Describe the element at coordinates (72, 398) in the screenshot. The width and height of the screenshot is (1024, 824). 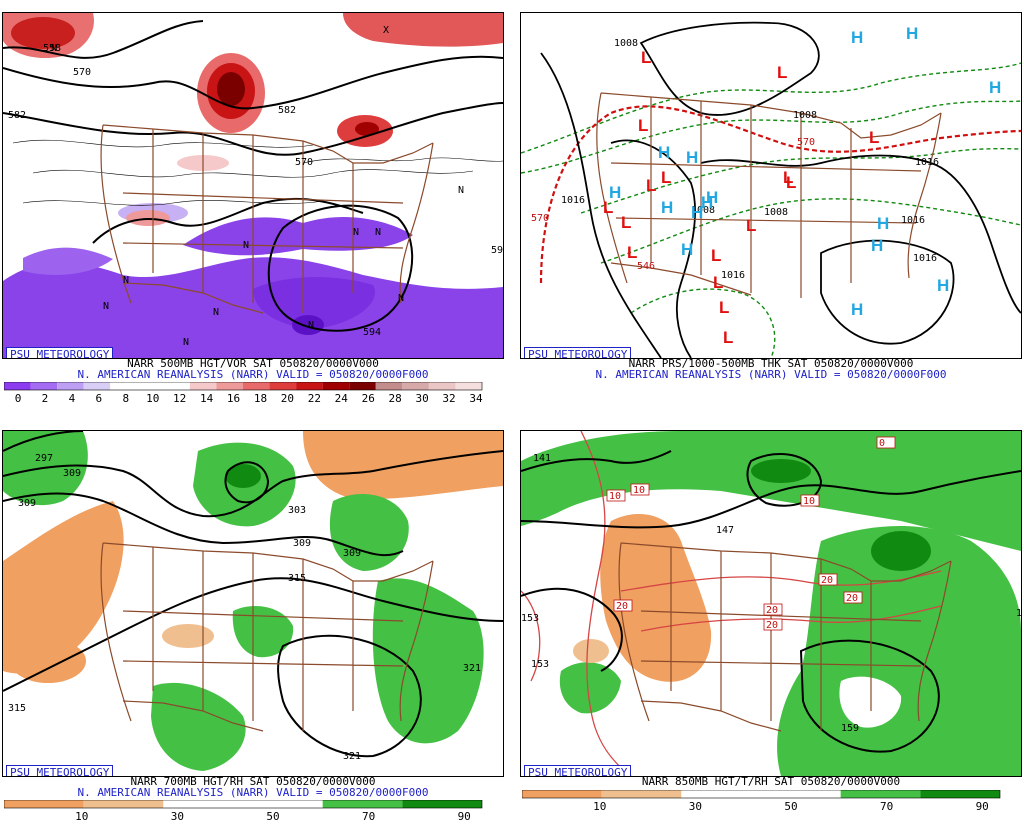
I see `legend-tick-label: 4` at that location.